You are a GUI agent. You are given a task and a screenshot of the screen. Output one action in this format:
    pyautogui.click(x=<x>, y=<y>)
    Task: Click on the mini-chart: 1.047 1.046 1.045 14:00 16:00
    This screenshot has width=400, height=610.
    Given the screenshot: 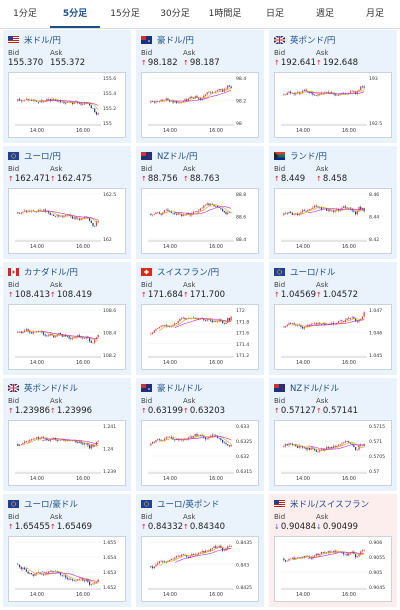 What is the action you would take?
    pyautogui.click(x=333, y=337)
    